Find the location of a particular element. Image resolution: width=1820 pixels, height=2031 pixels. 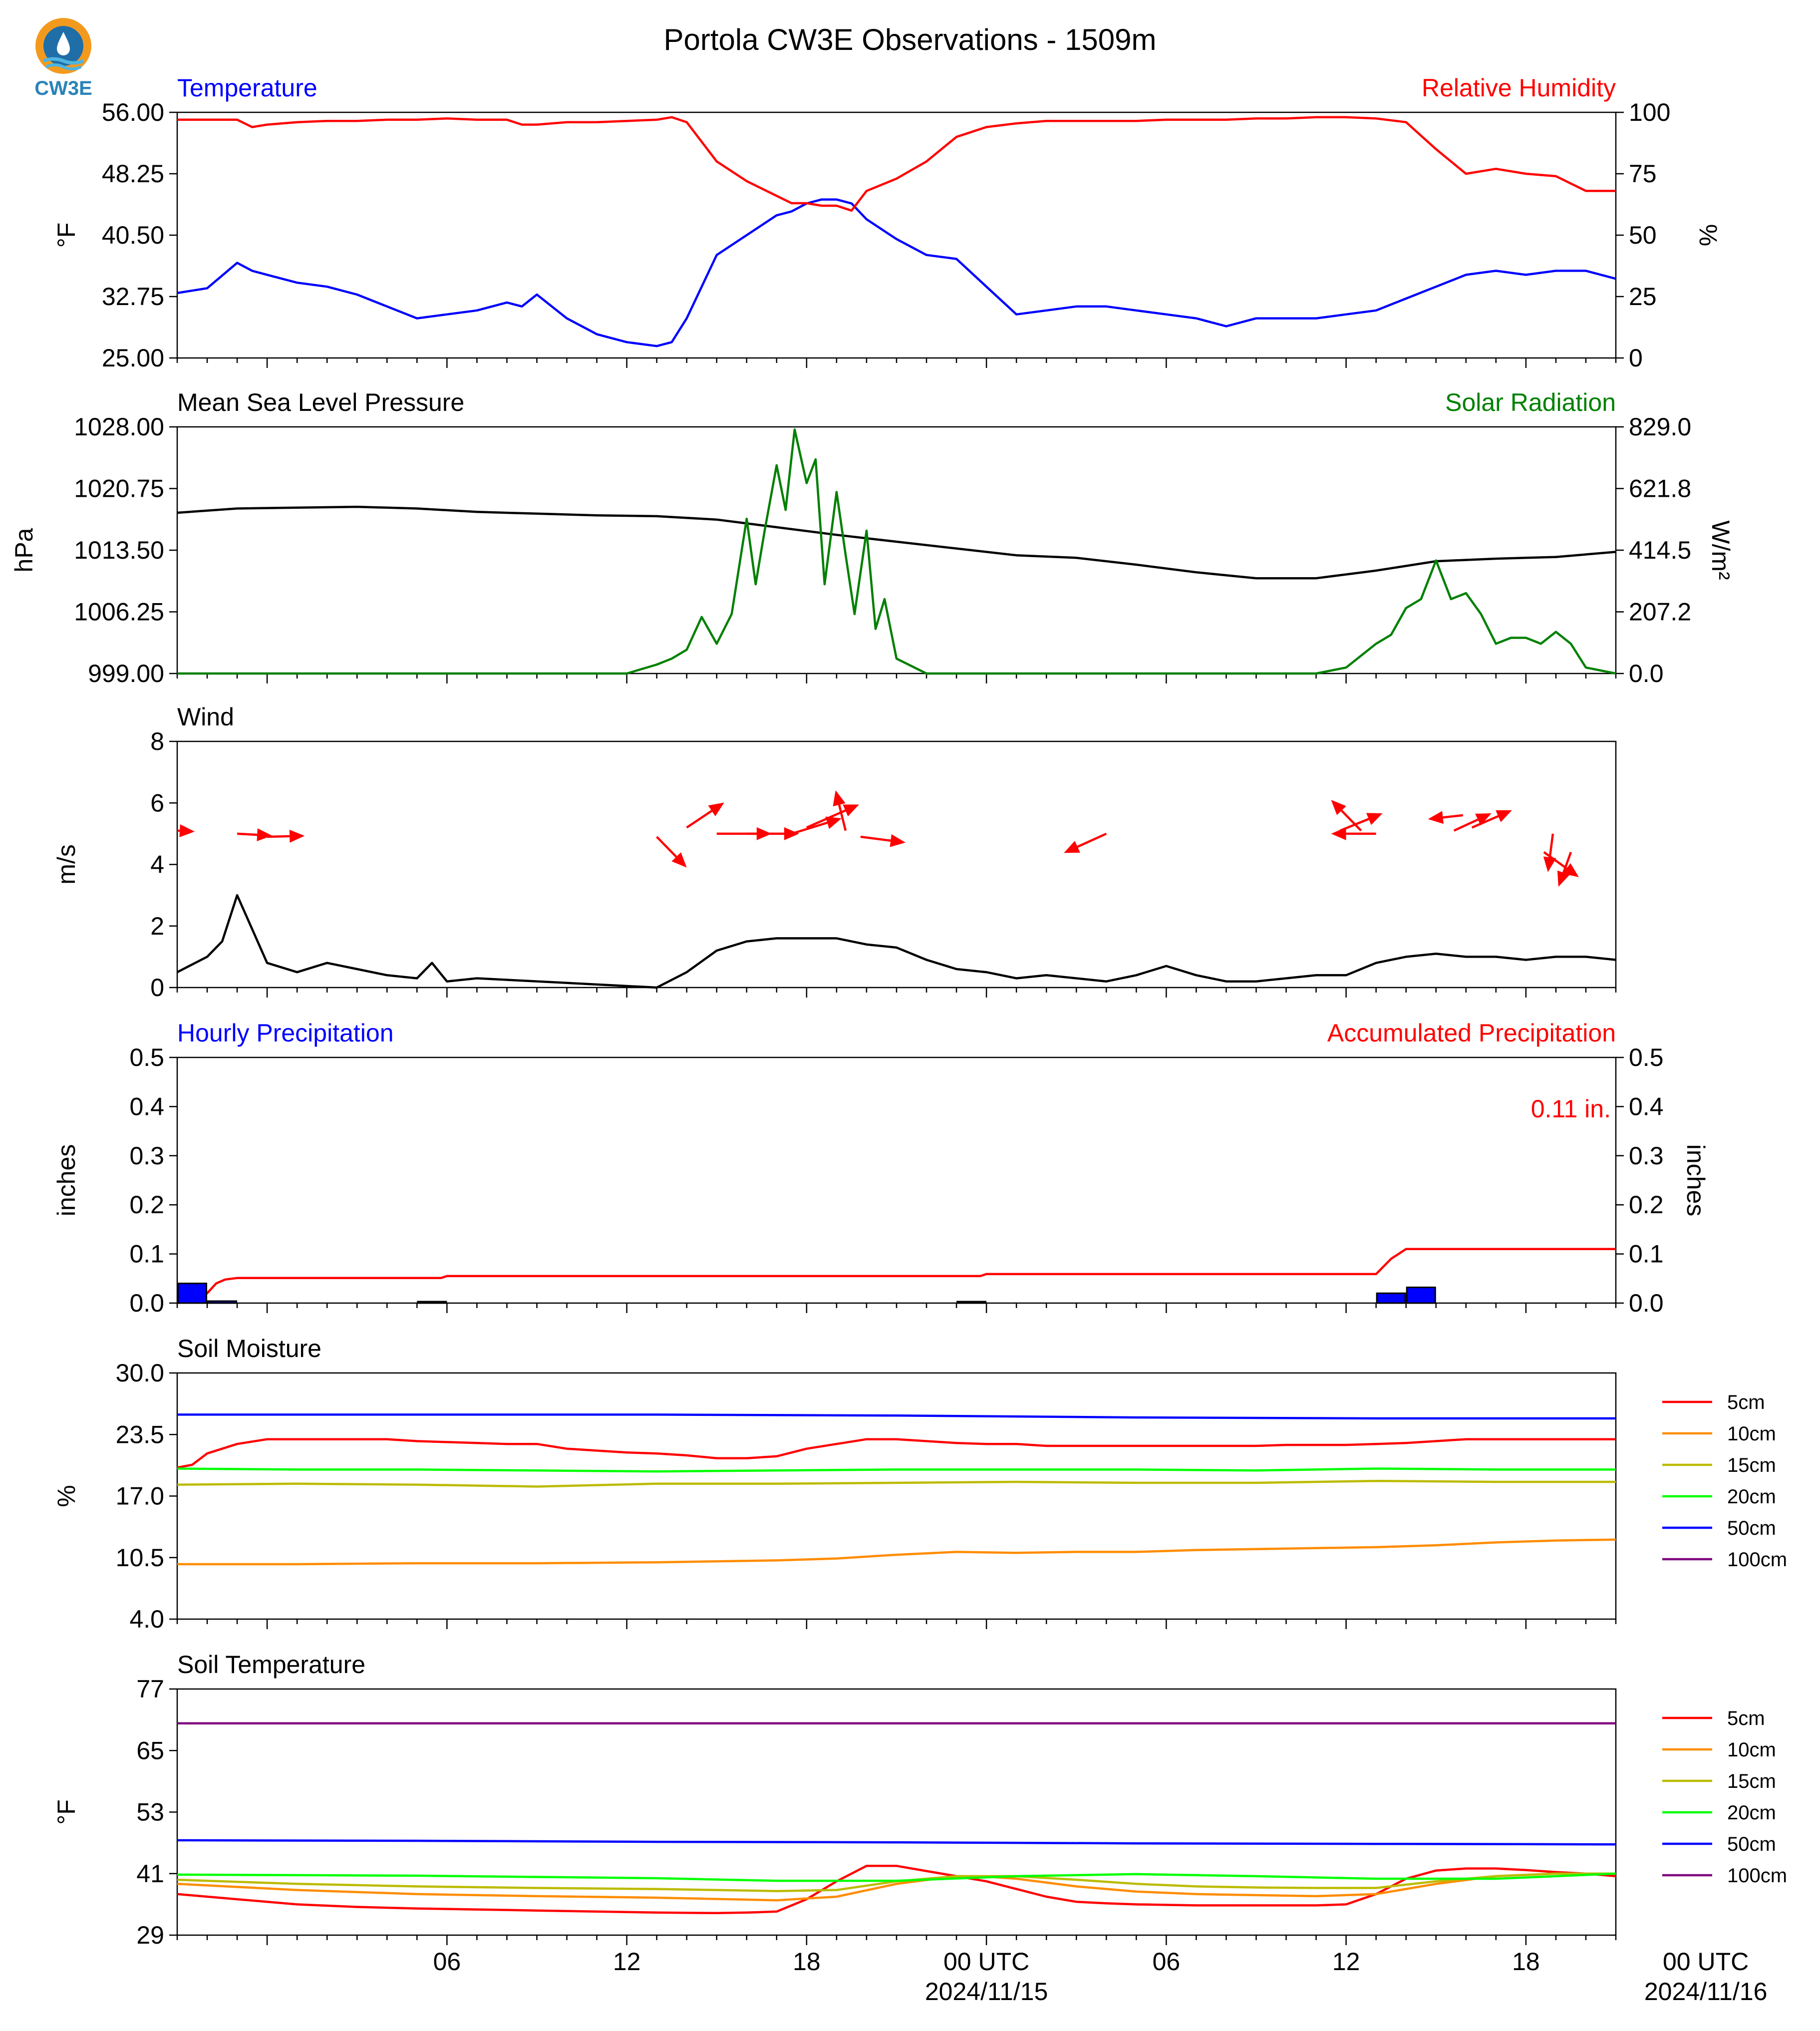

panel-title-left: Wind is located at coordinates (205, 717).